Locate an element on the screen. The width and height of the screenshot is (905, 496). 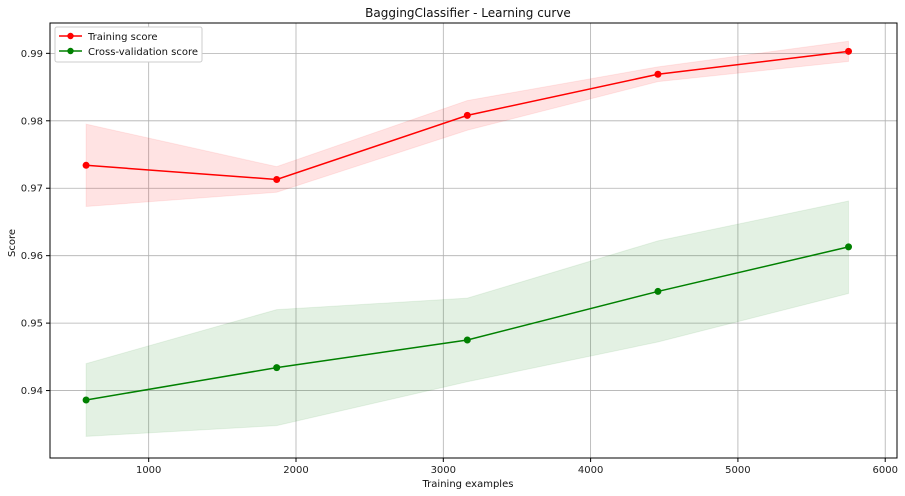
x-axis-label: Training examples is located at coordinates (468, 484).